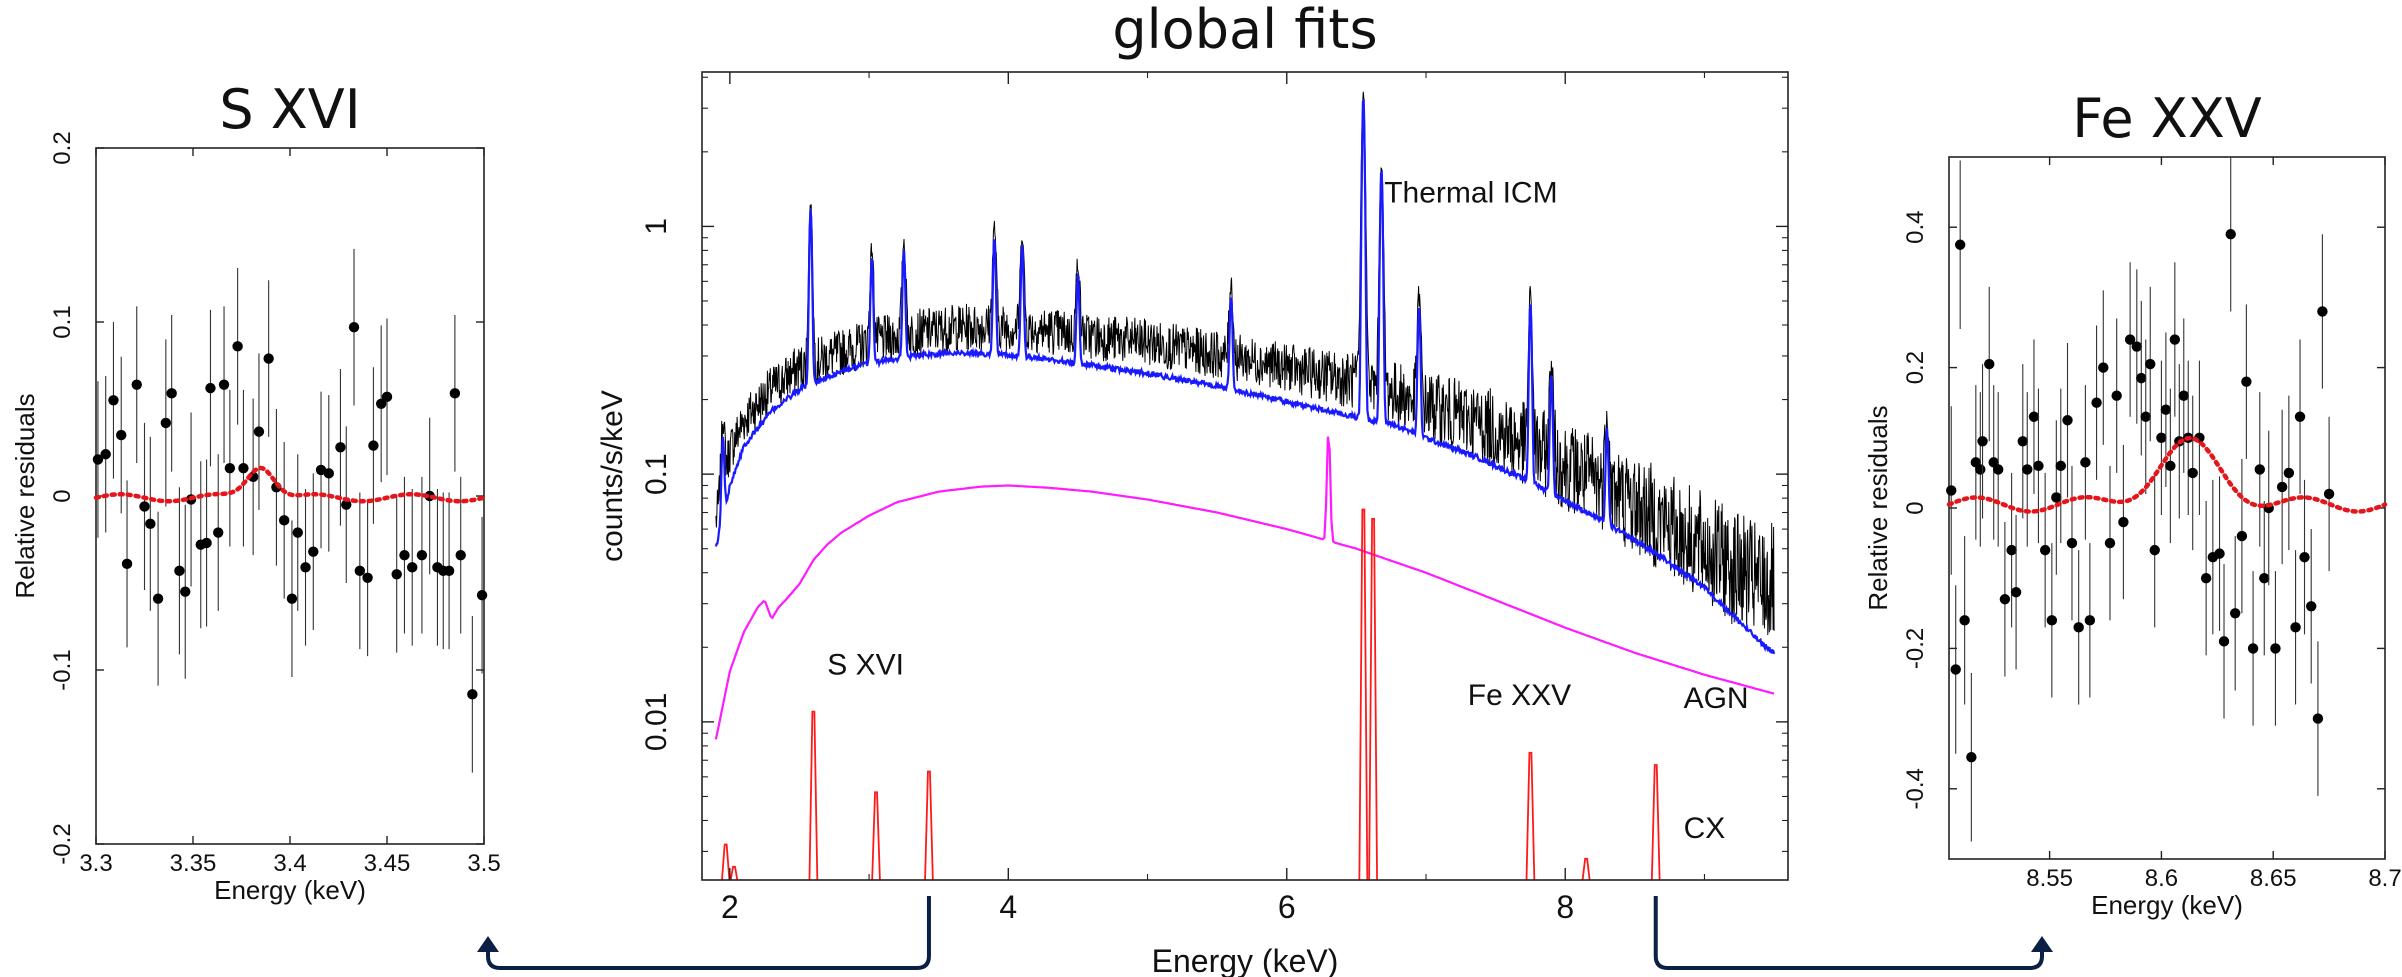  What do you see at coordinates (1915, 648) in the screenshot?
I see `fexxv-y-tick-label: -0.2` at bounding box center [1915, 648].